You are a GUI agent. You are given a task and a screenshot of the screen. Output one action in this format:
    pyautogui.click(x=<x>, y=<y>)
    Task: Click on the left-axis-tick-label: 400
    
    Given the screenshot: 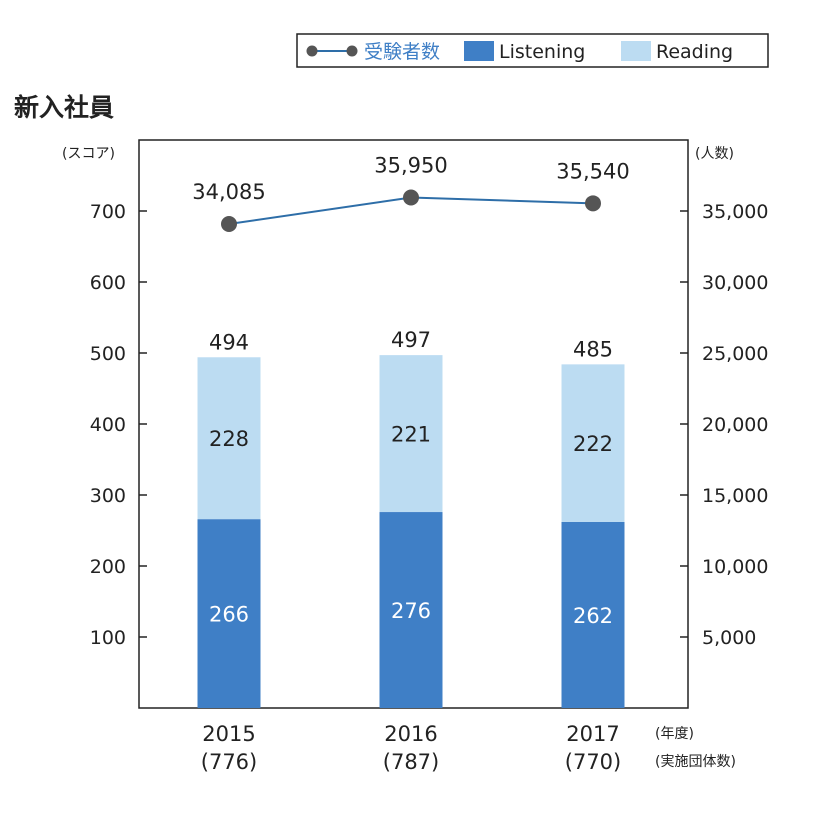 What is the action you would take?
    pyautogui.click(x=108, y=425)
    